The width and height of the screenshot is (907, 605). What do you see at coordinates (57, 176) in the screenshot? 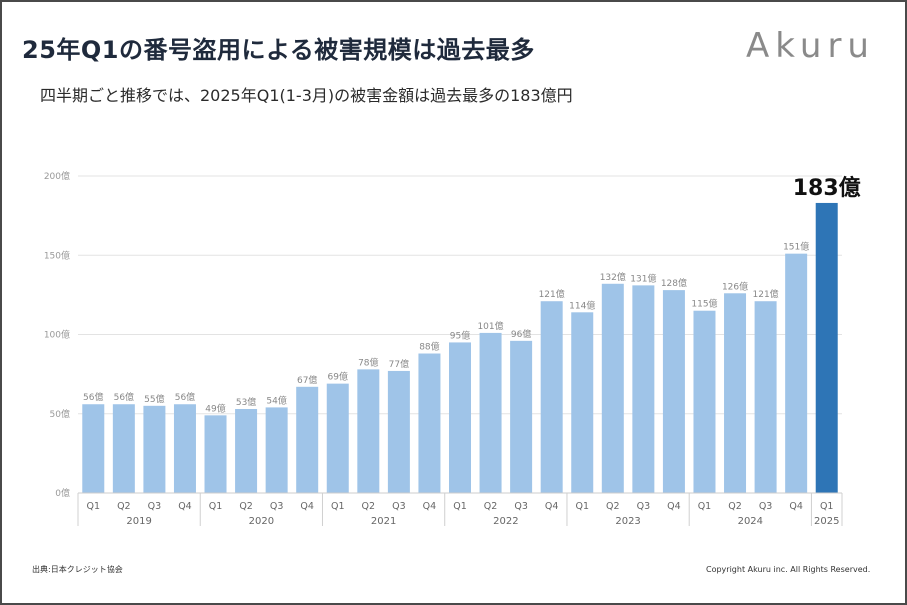
I see `y-tick-label: 200億` at bounding box center [57, 176].